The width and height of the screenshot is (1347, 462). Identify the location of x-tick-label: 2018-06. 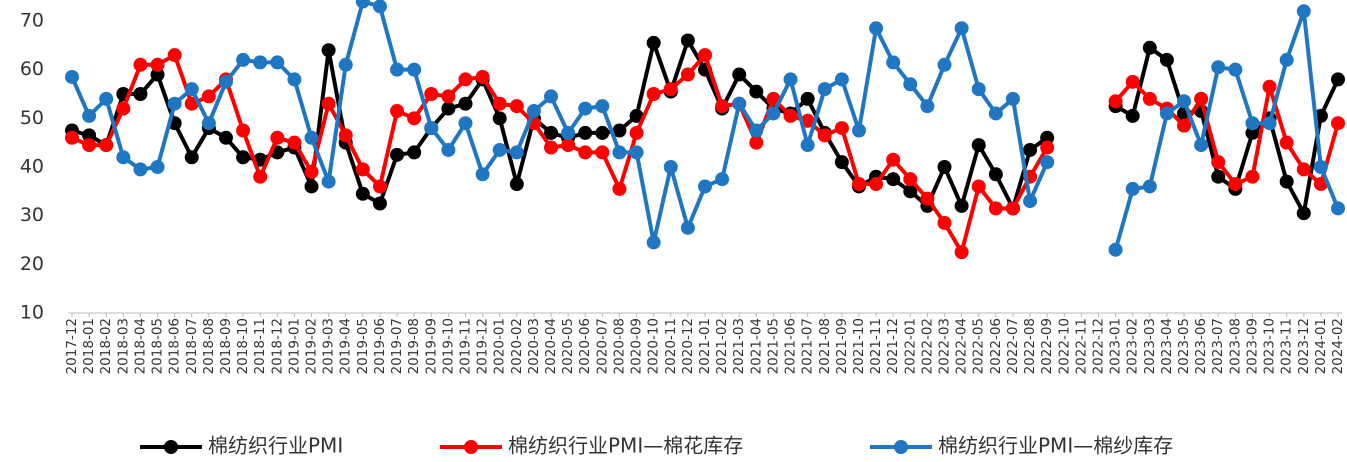
(175, 346).